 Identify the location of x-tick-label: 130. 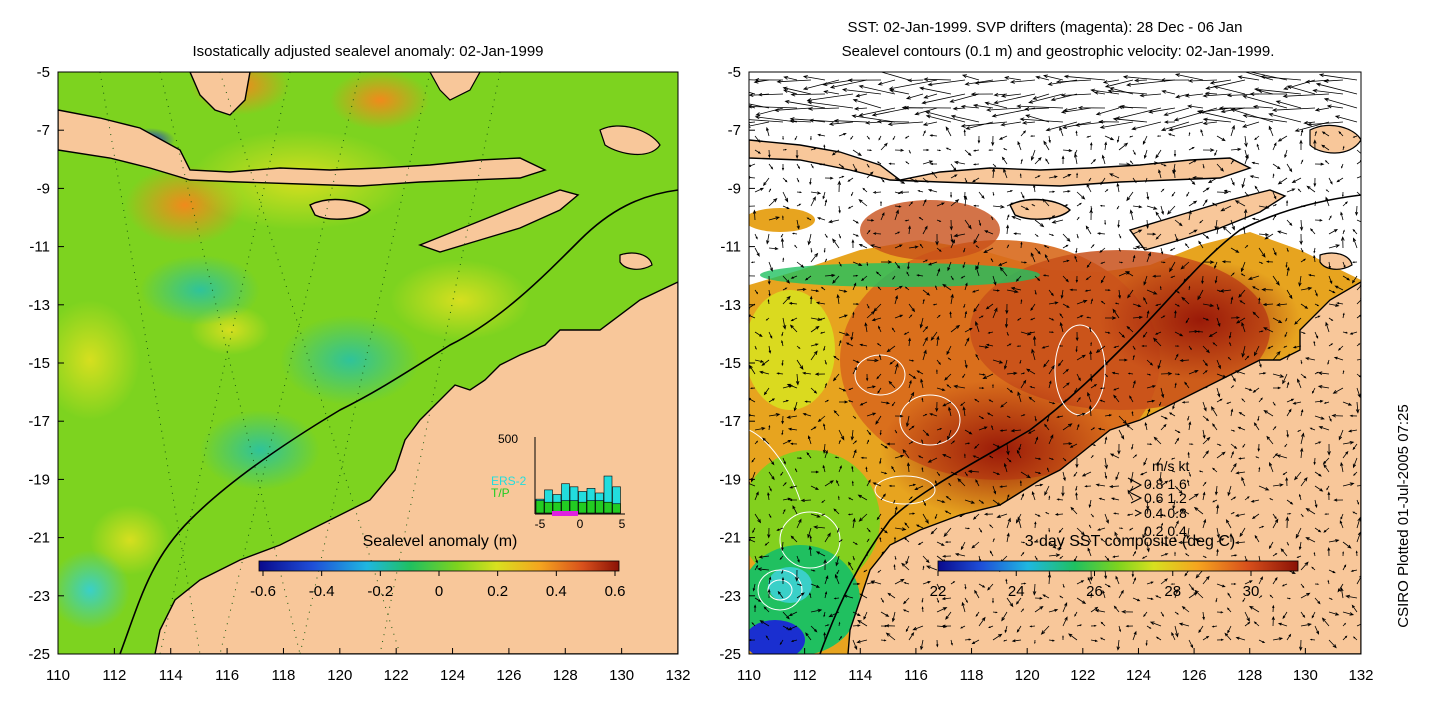
(1305, 675).